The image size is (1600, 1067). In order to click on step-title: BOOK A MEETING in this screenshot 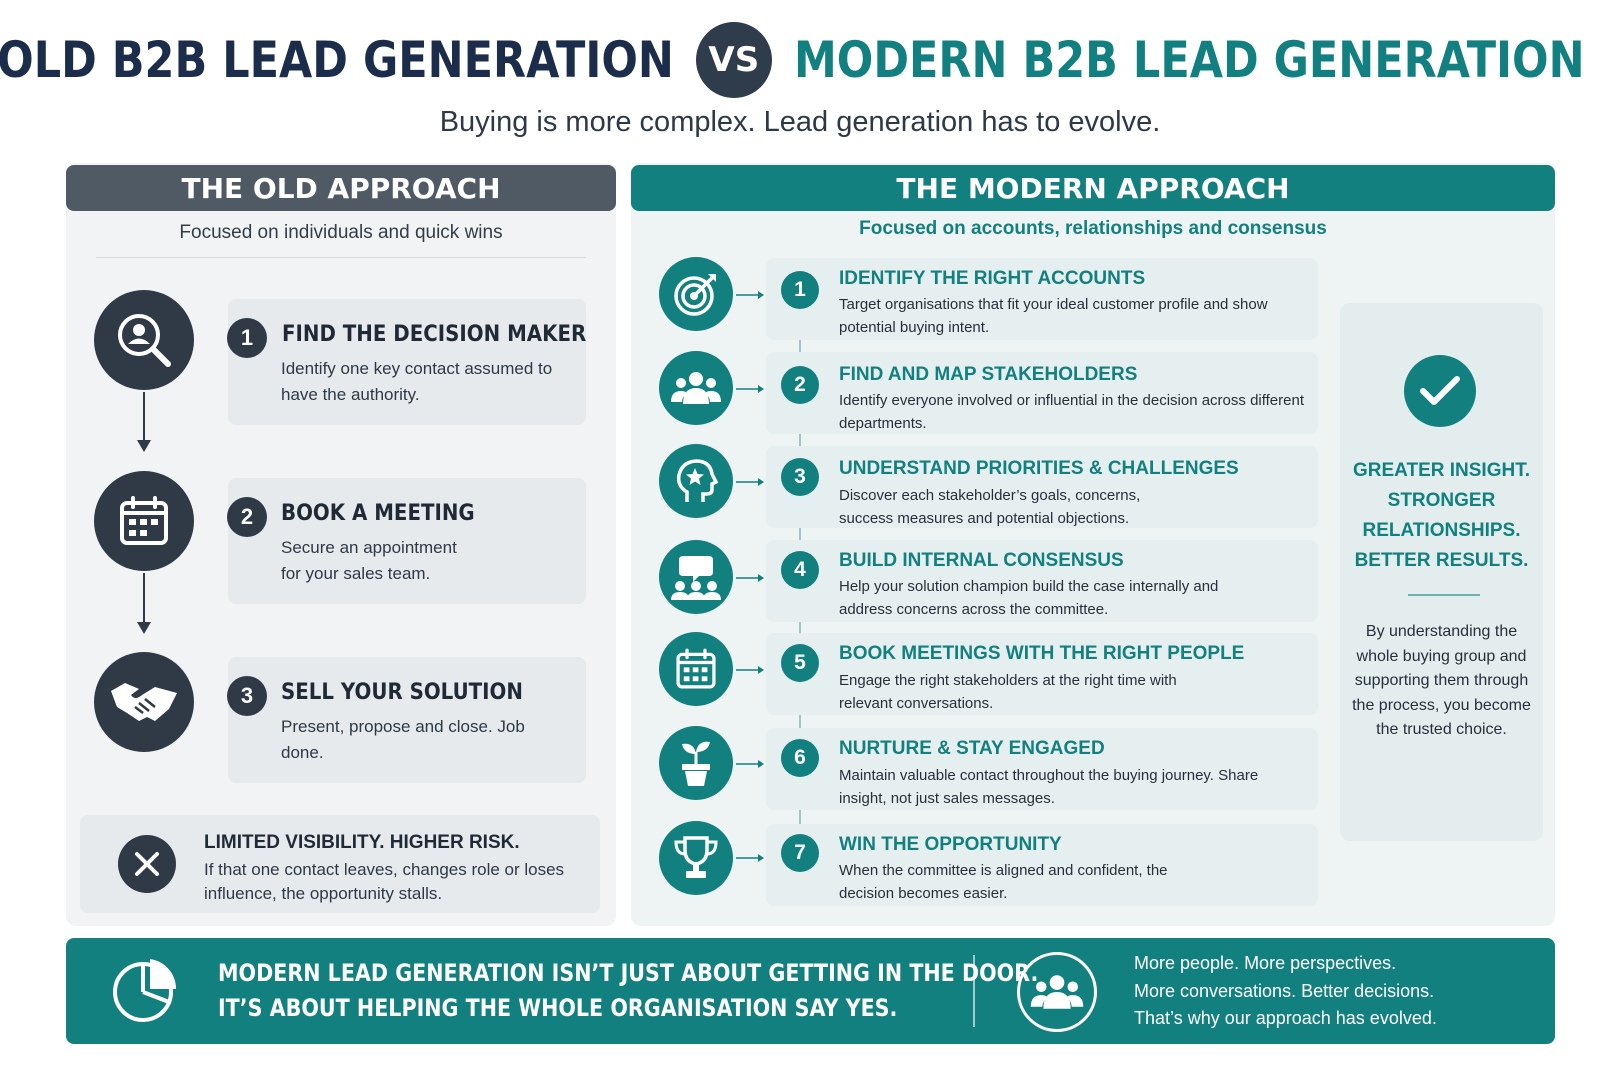, I will do `click(378, 513)`.